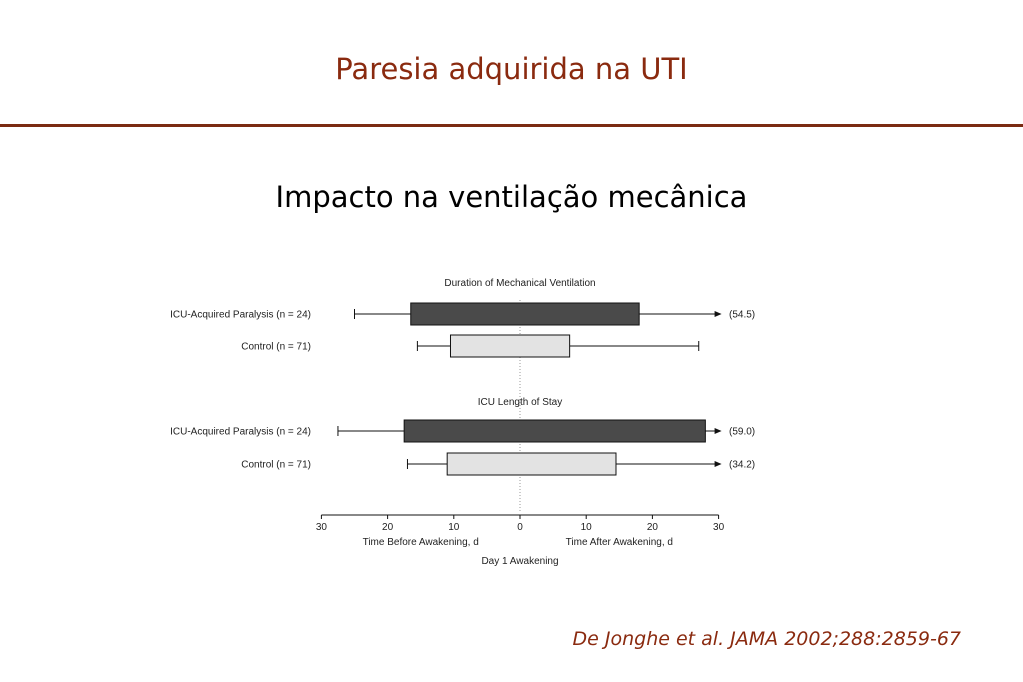  Describe the element at coordinates (520, 402) in the screenshot. I see `panel-title: ICU Length of Stay` at that location.